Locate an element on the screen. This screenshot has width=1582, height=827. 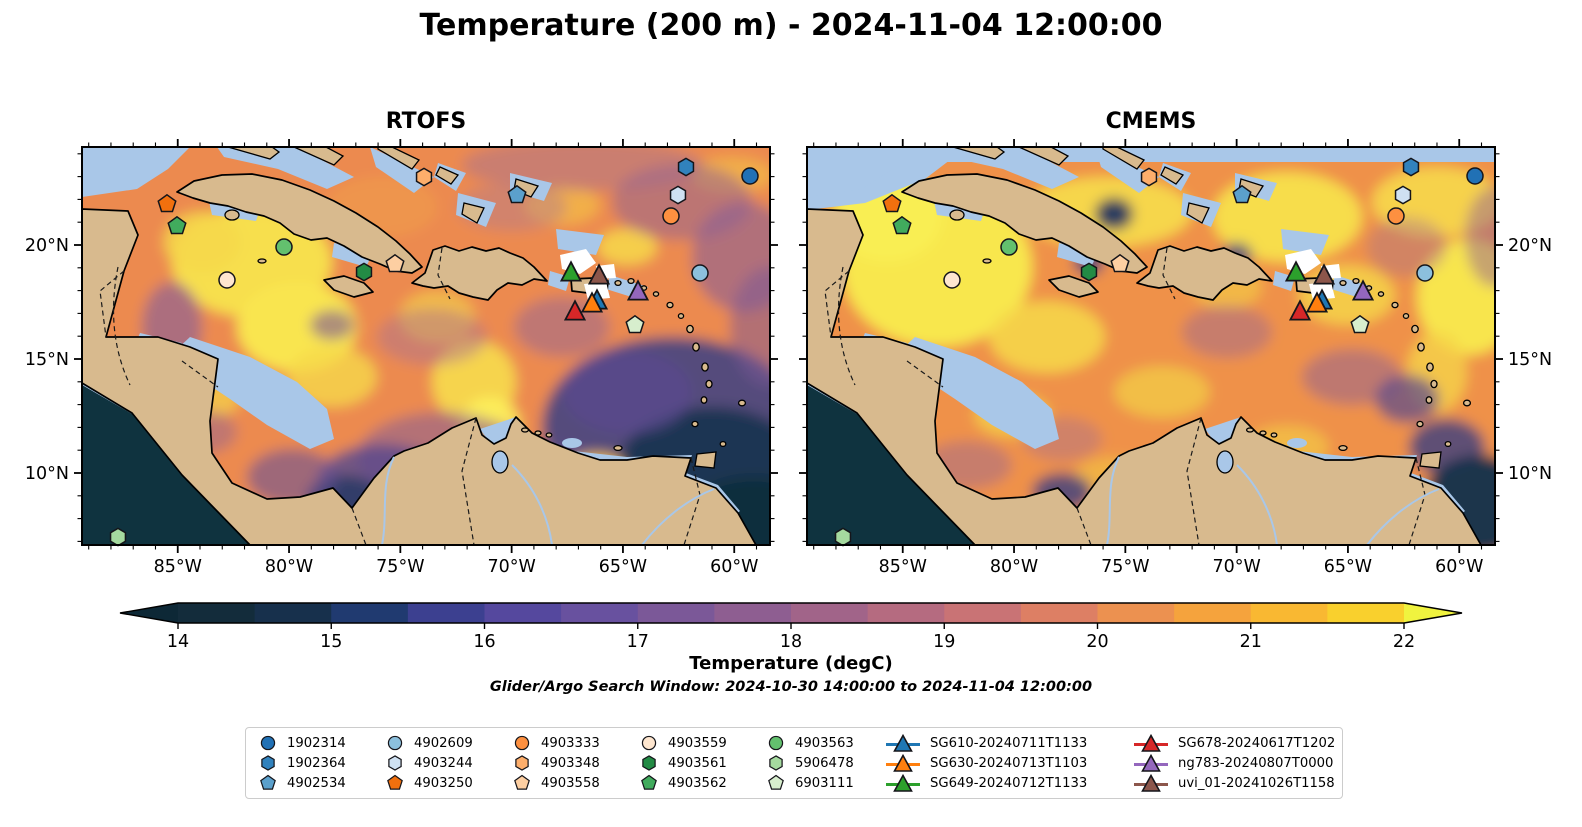
legend-item-1902364: 1902364 is located at coordinates (321, 763).